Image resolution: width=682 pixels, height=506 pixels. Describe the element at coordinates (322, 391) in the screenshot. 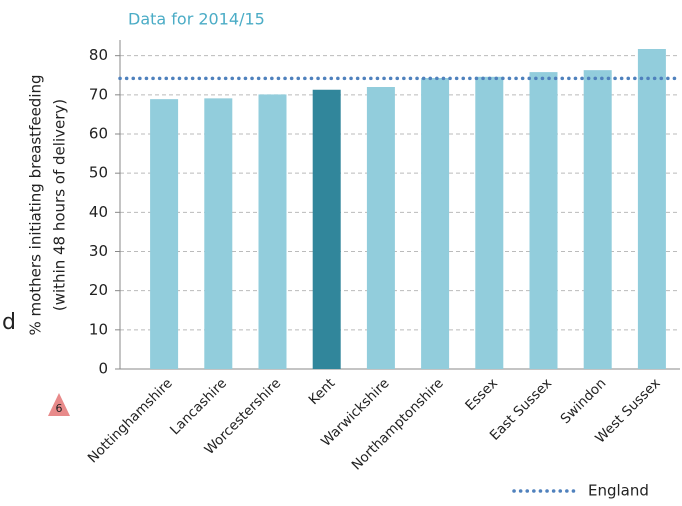

I see `x-tick-label: Kent` at that location.